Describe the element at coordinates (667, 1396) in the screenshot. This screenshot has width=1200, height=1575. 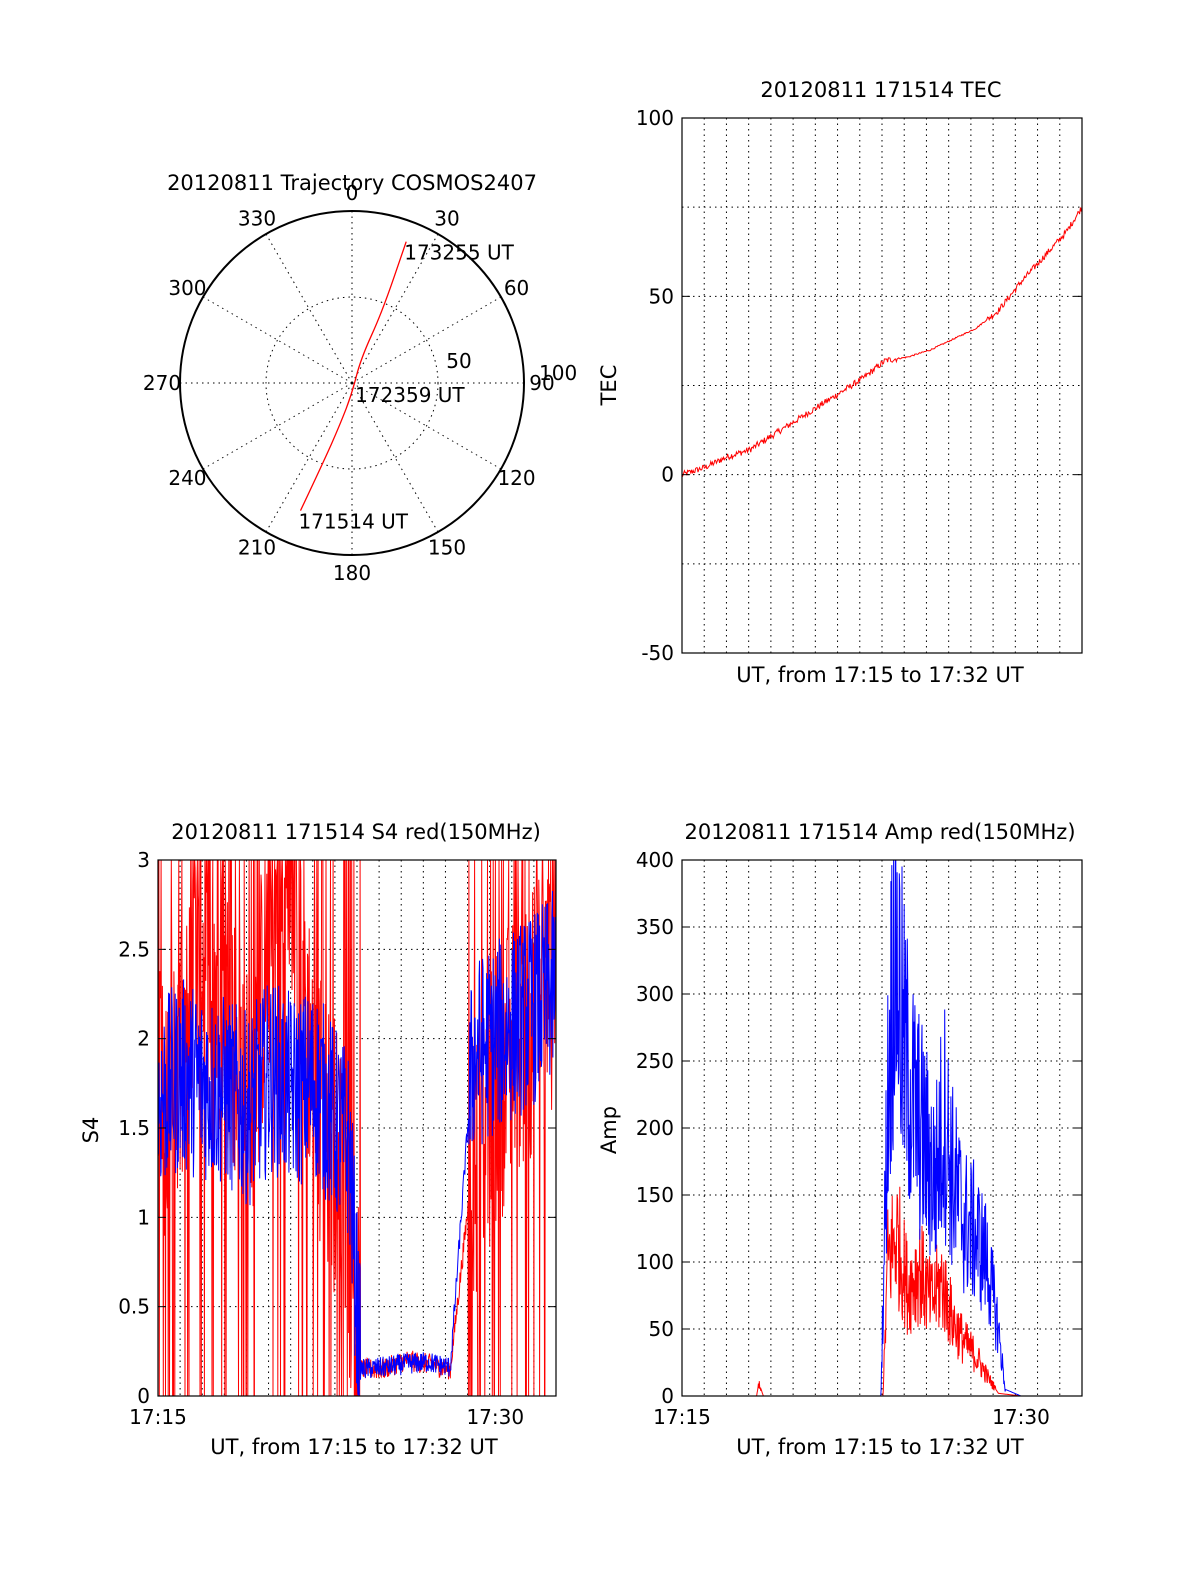
I see `amp-ytick-label: 0` at that location.